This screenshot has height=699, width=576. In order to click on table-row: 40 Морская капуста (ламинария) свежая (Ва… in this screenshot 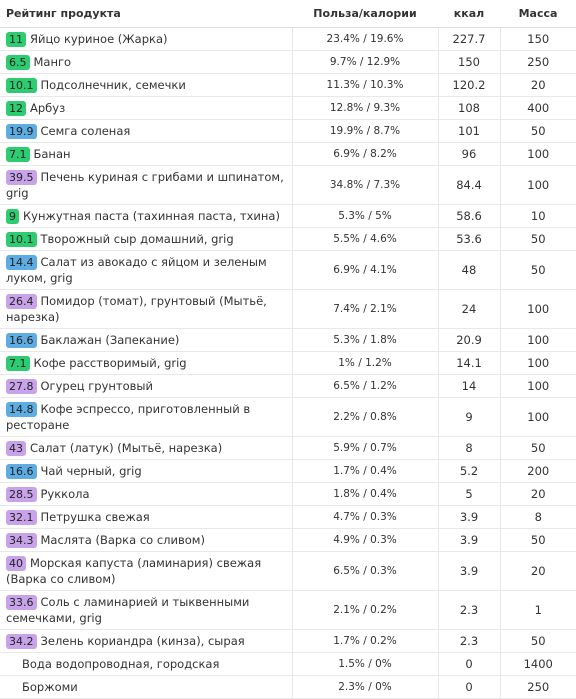, I will do `click(288, 571)`.